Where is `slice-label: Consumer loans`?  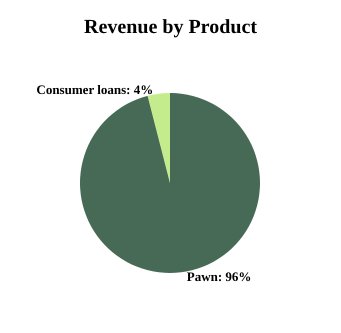 slice-label: Consumer loans is located at coordinates (81, 90).